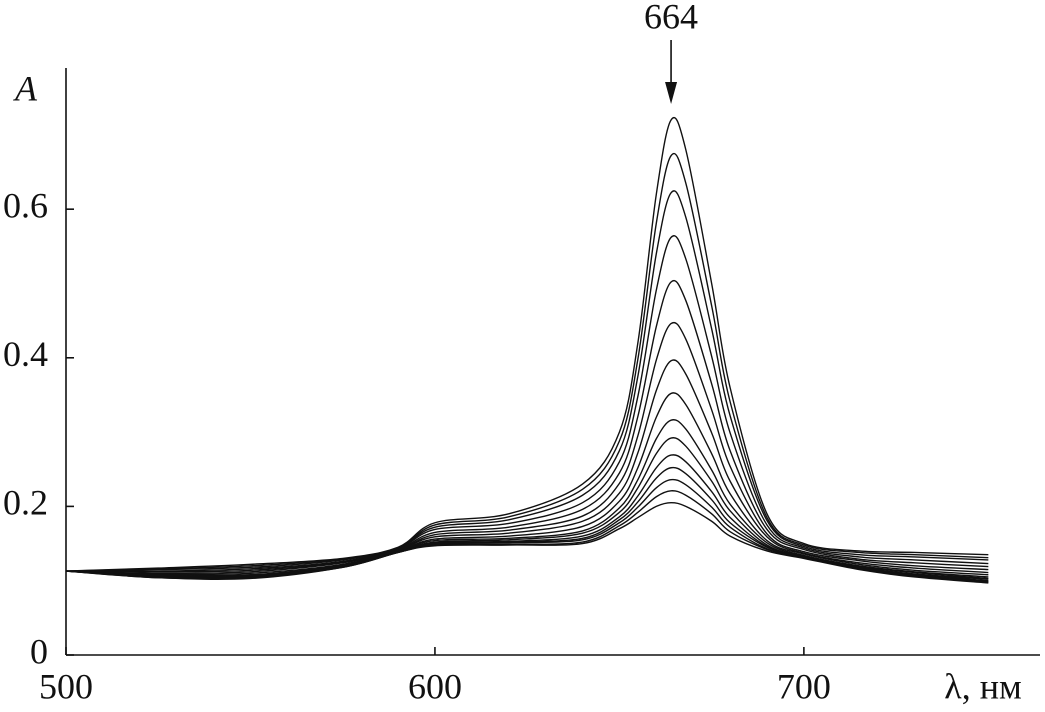 The image size is (1045, 712). Describe the element at coordinates (435, 686) in the screenshot. I see `x-tick-label: 600` at that location.